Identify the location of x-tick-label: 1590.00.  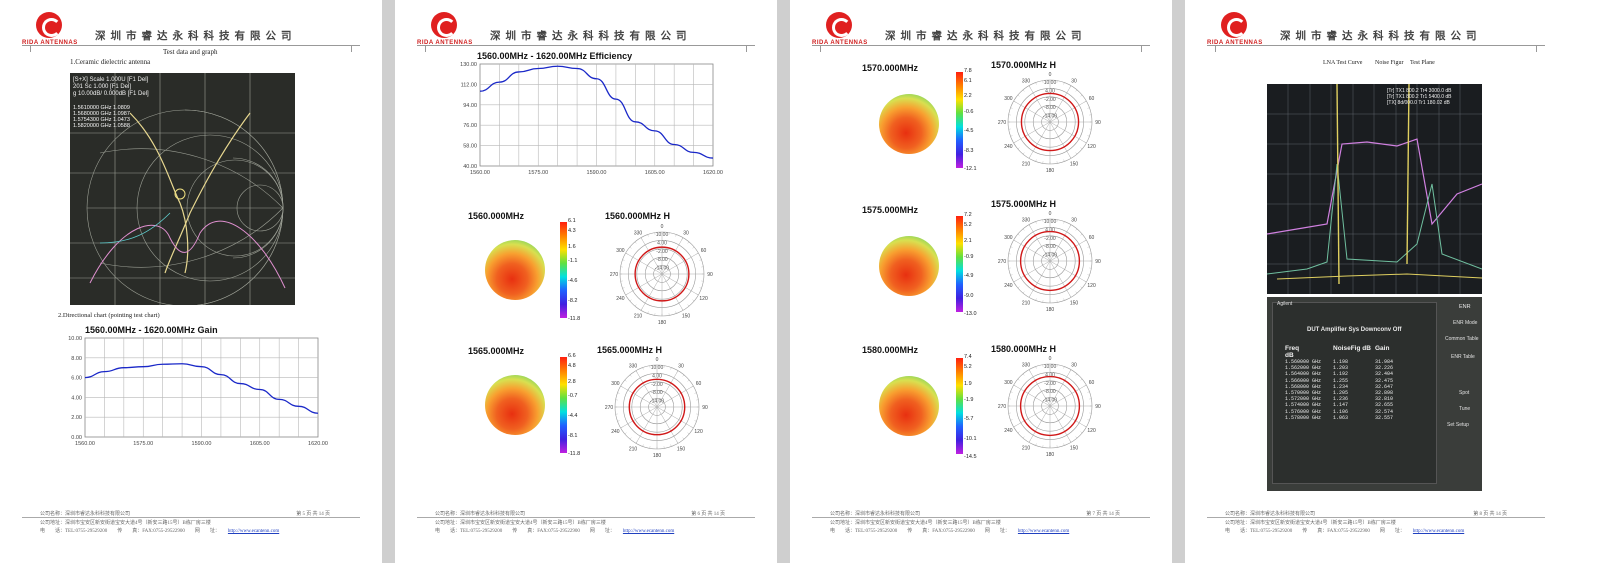
(202, 444).